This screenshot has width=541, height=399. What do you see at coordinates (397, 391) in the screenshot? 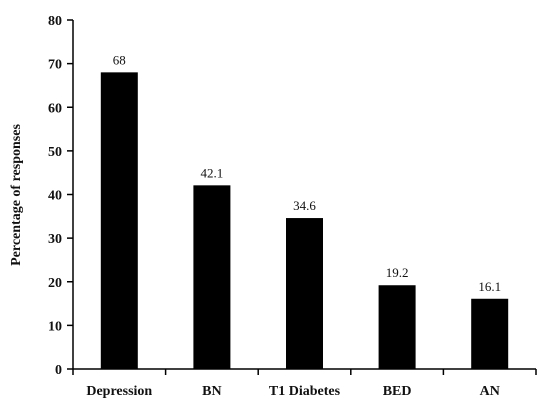
I see `category-label: BED` at bounding box center [397, 391].